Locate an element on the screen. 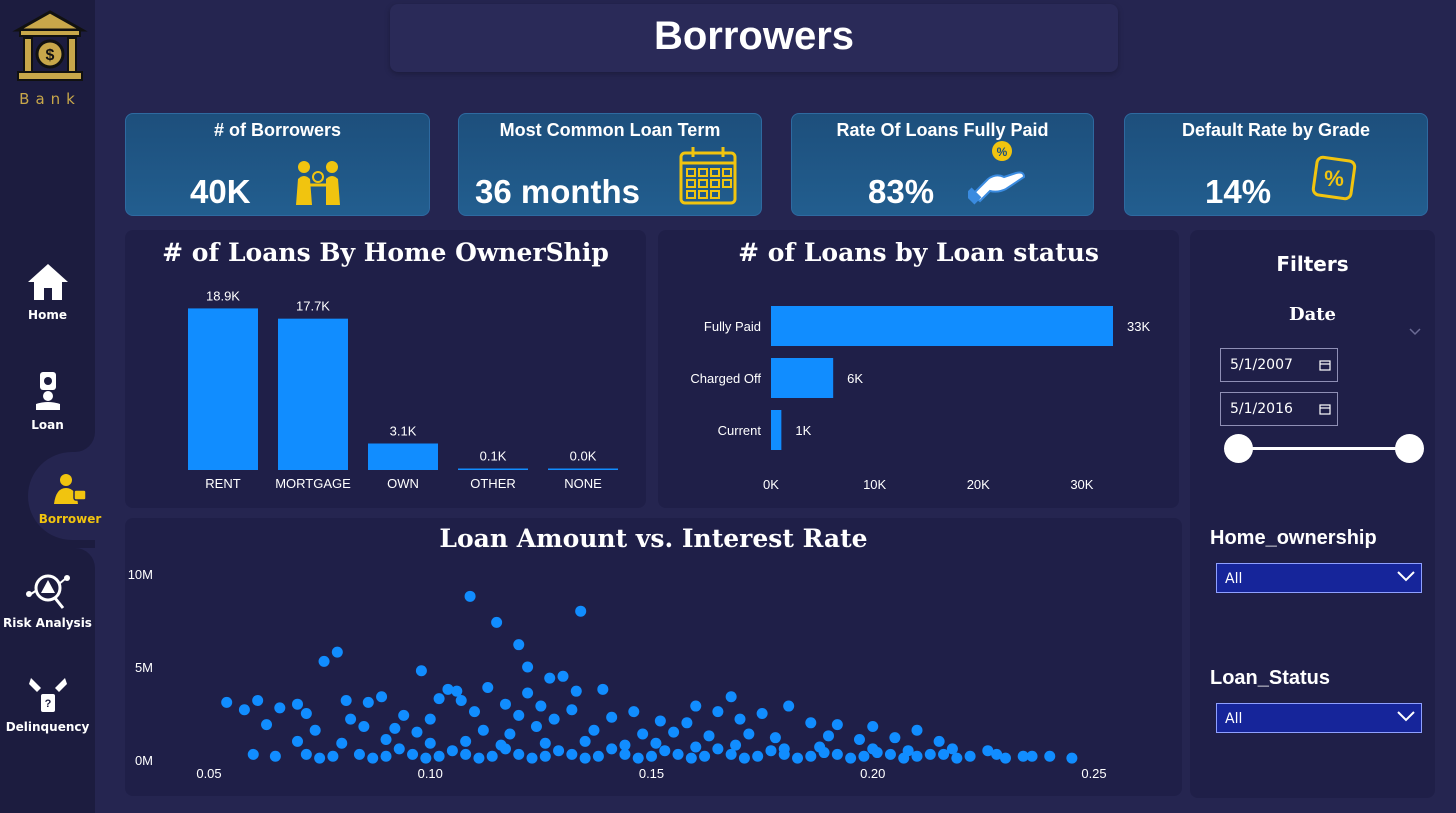 The height and width of the screenshot is (813, 1456). loan-status-selected: All is located at coordinates (1234, 719).